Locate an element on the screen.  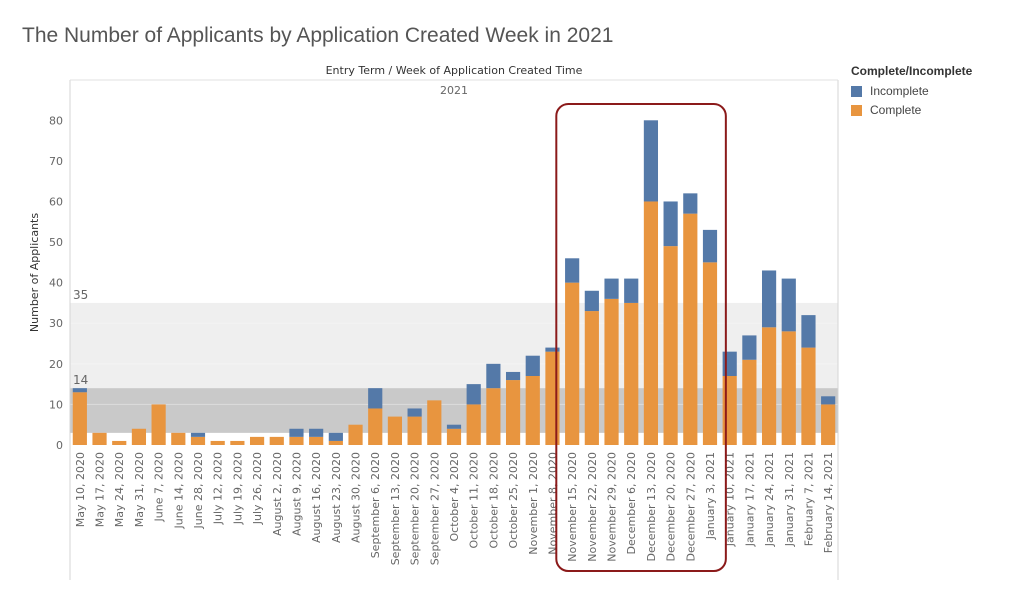
x-tick-label-32: January 3, 2021 is located at coordinates (710, 496).